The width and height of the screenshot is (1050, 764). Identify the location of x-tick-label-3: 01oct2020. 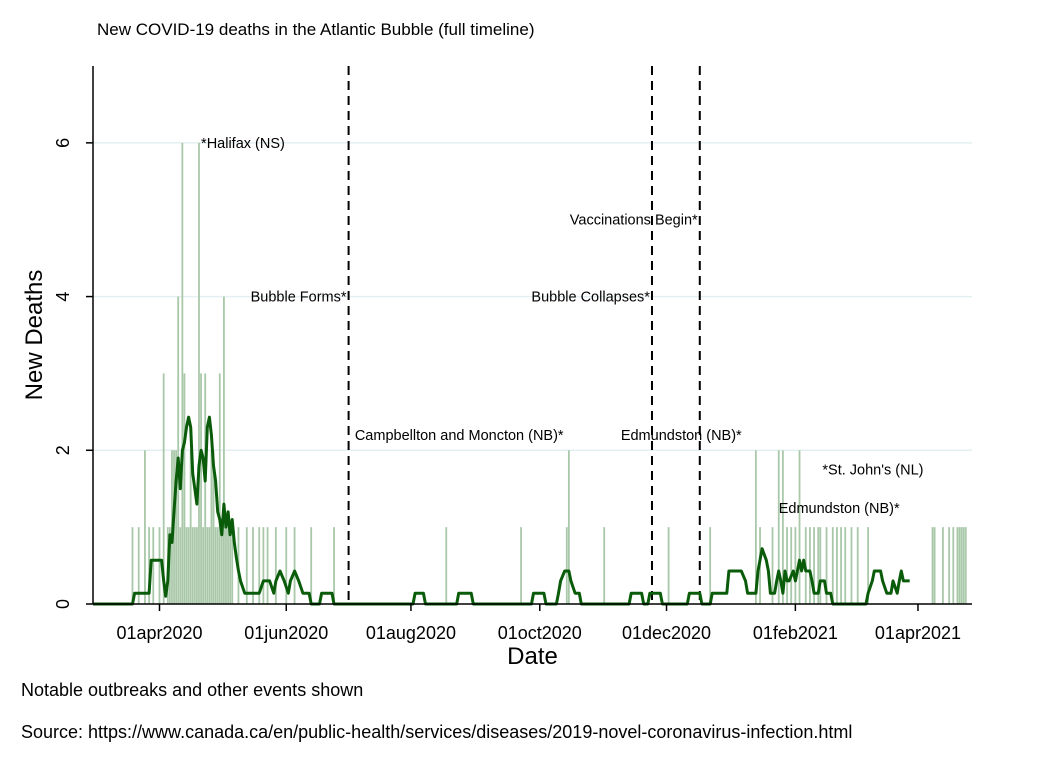
(540, 633).